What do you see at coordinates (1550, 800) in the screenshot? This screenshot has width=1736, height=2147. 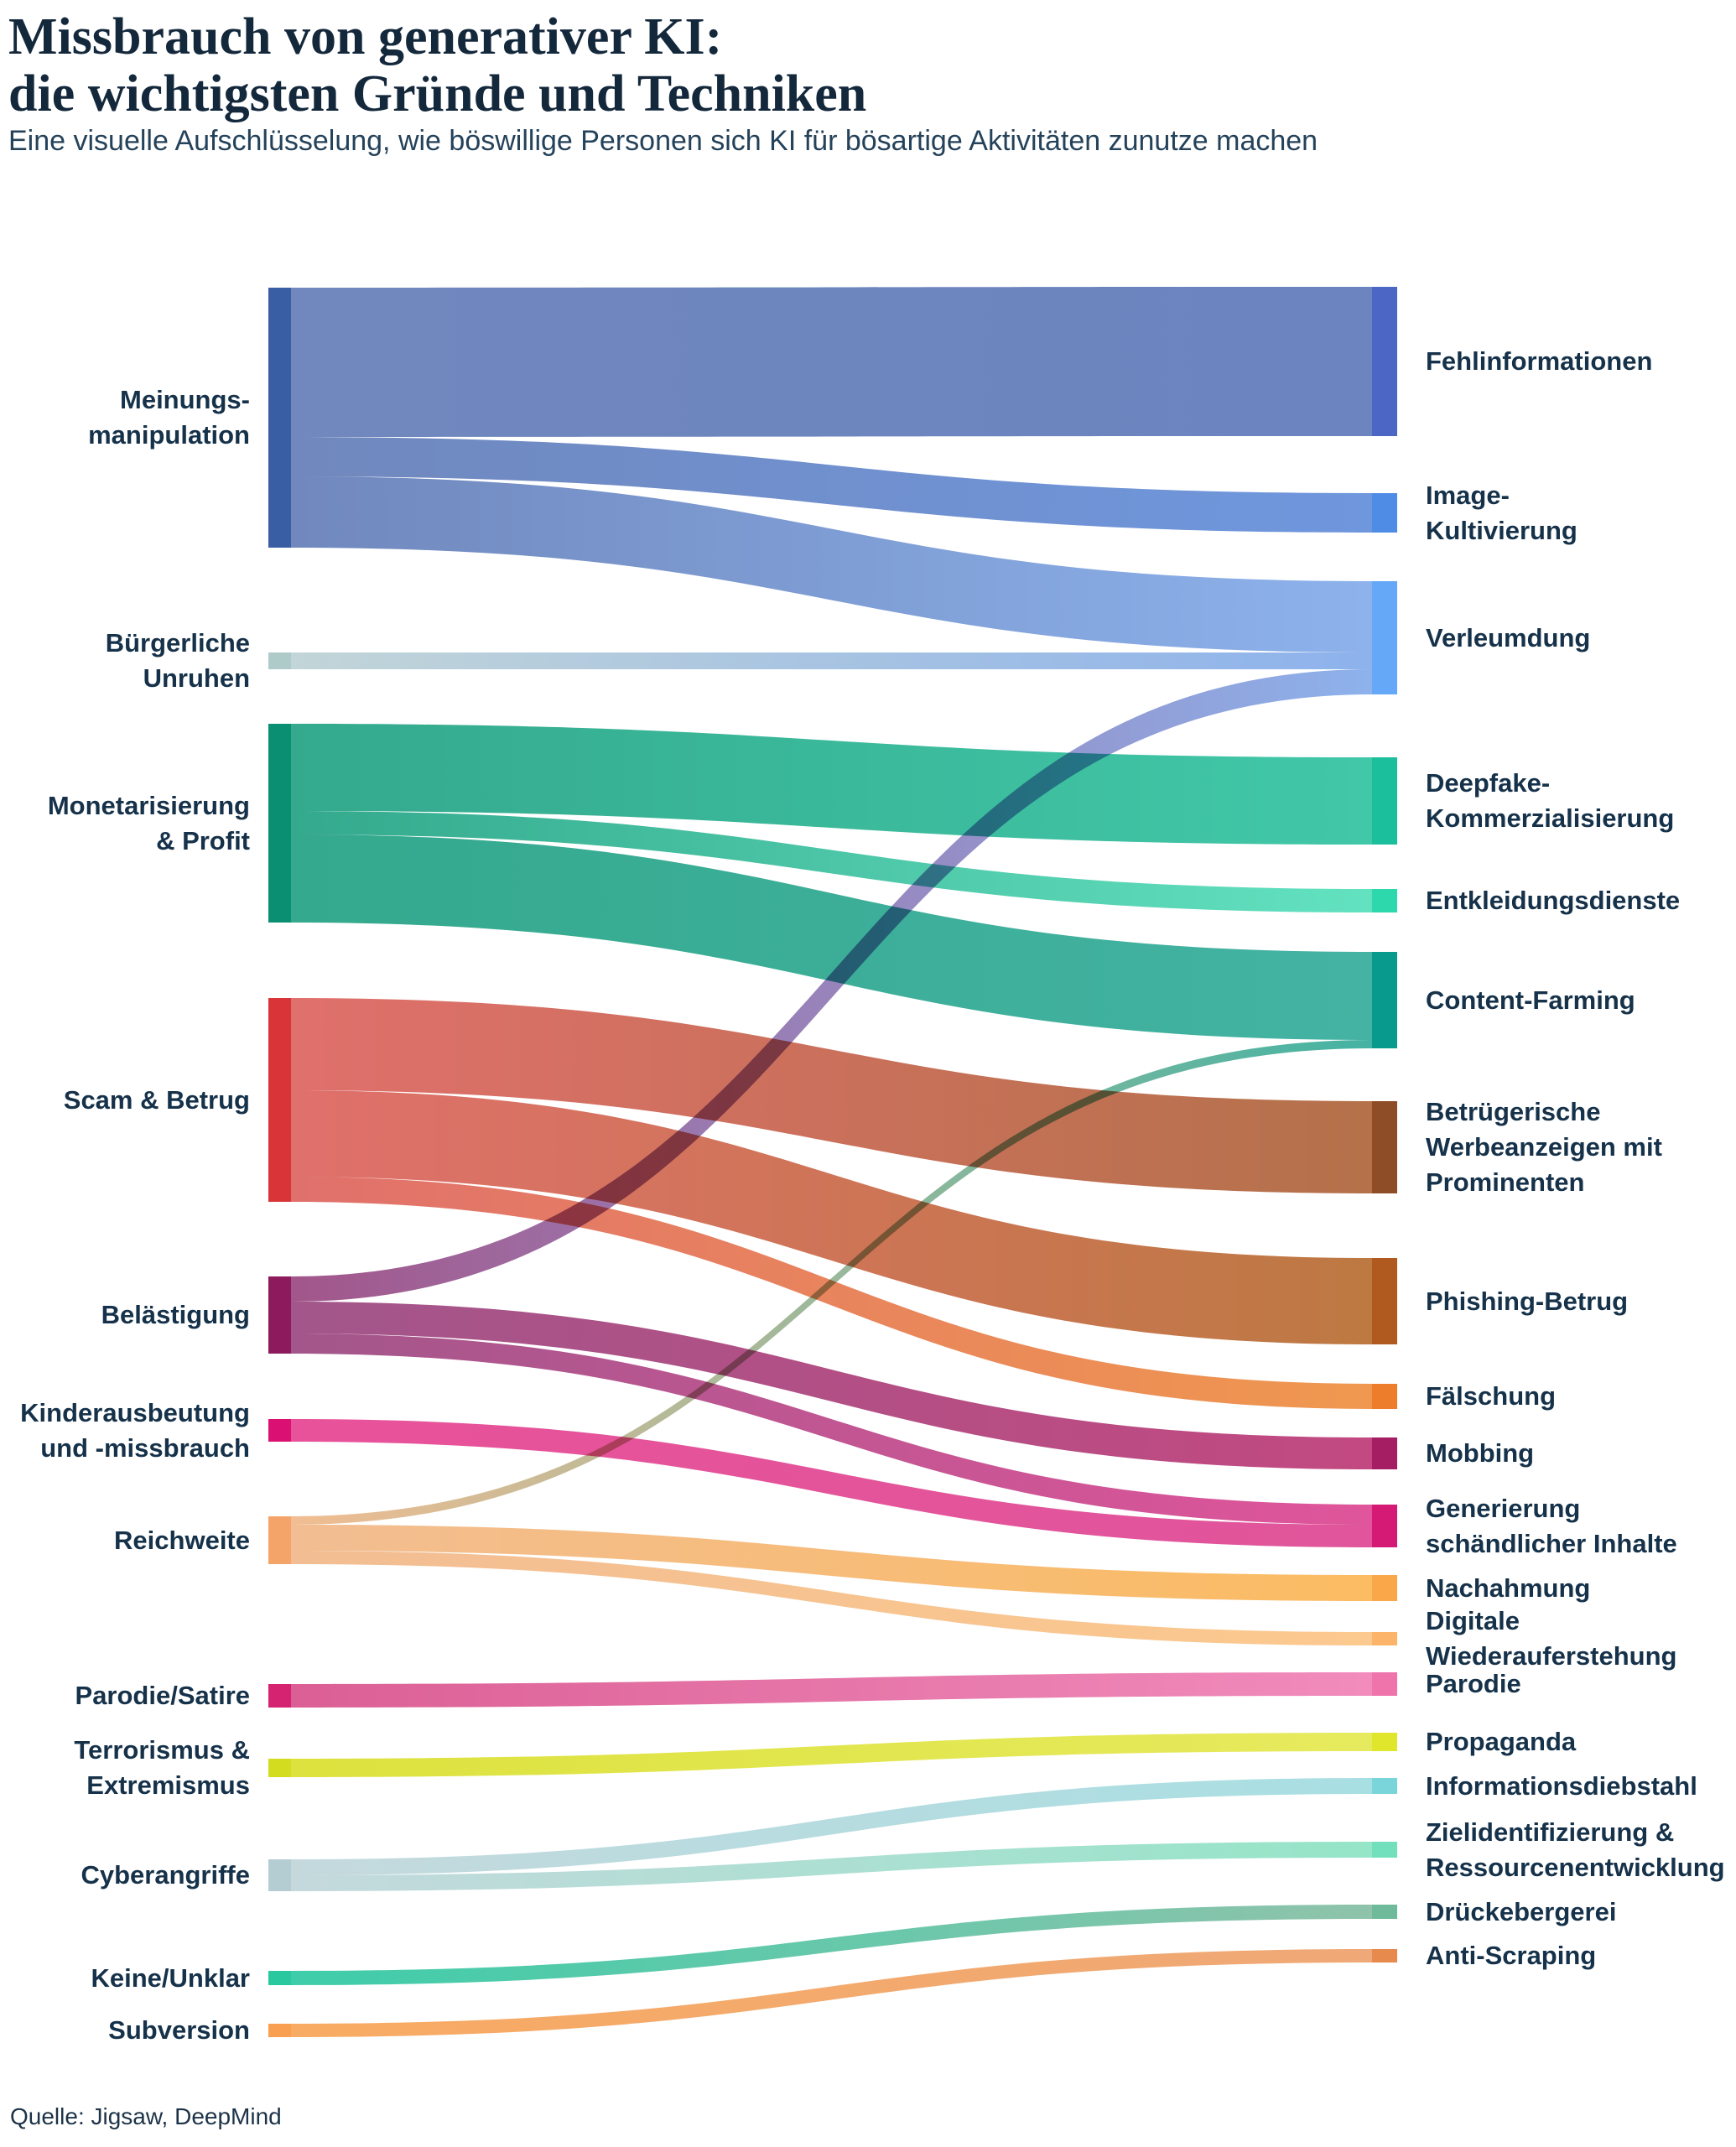 I see `node-label-deepfake_kommerzialisierung: Deepfake- Kommerzialisierung` at bounding box center [1550, 800].